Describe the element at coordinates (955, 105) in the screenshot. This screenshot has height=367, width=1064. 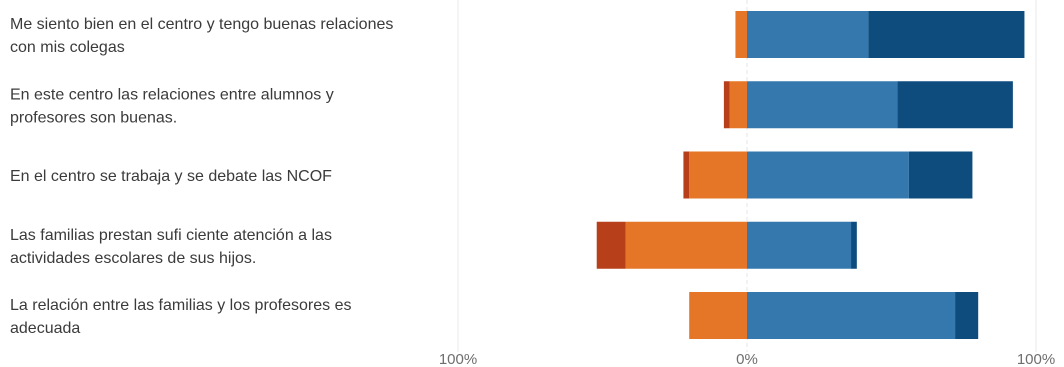
I see `bar-row1-pos1` at that location.